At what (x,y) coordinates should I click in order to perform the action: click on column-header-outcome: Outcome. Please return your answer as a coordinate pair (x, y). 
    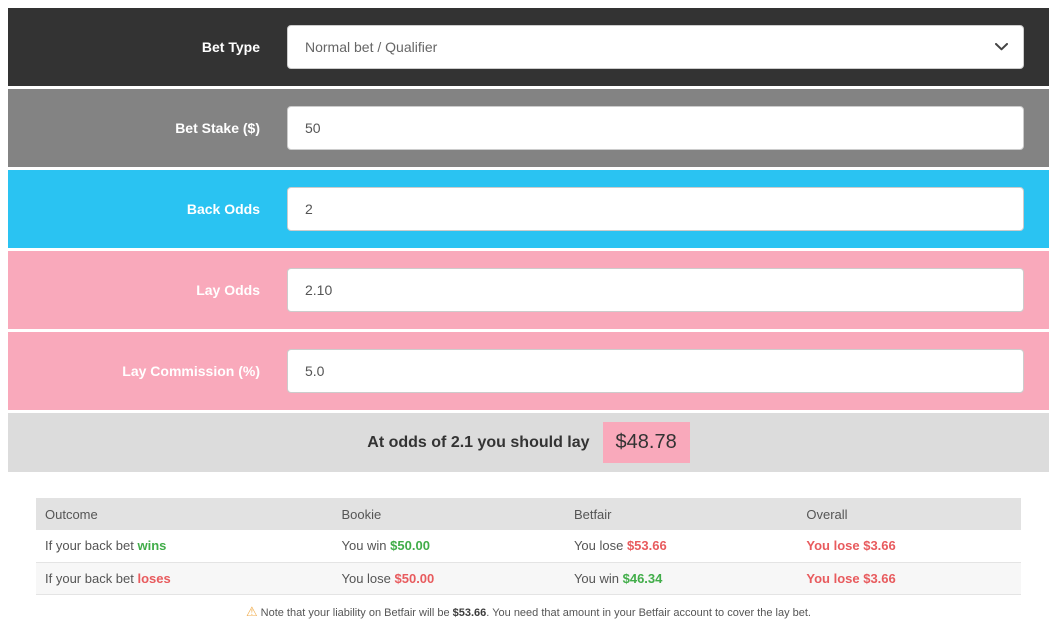
    Looking at the image, I should click on (184, 514).